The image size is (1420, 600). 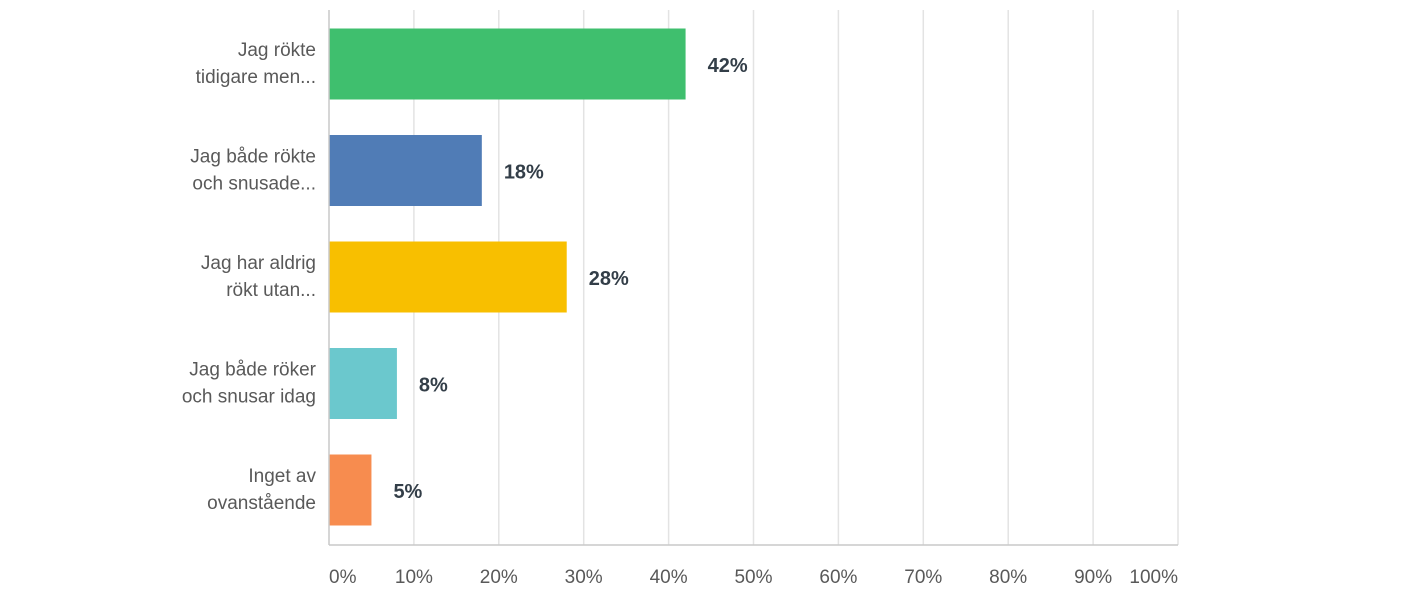 I want to click on x-tick-label: 60%, so click(x=838, y=577).